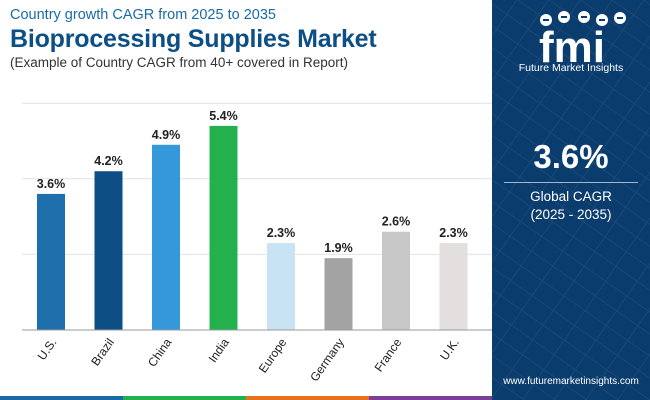 This screenshot has height=400, width=650. I want to click on bar-brazil, so click(108, 250).